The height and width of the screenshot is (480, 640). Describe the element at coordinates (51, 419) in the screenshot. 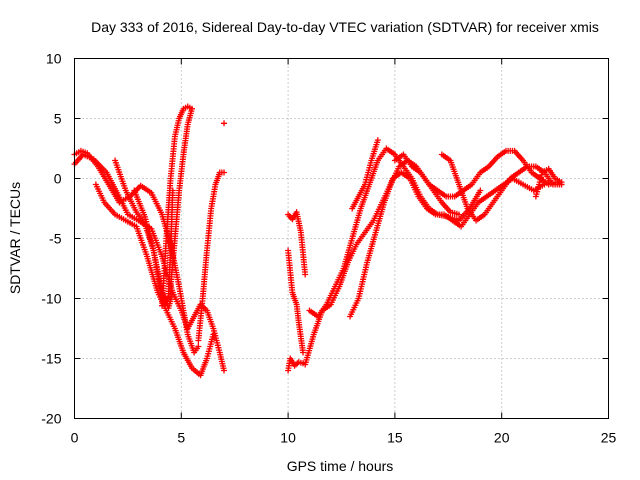

I see `y-tick-label: -20` at that location.